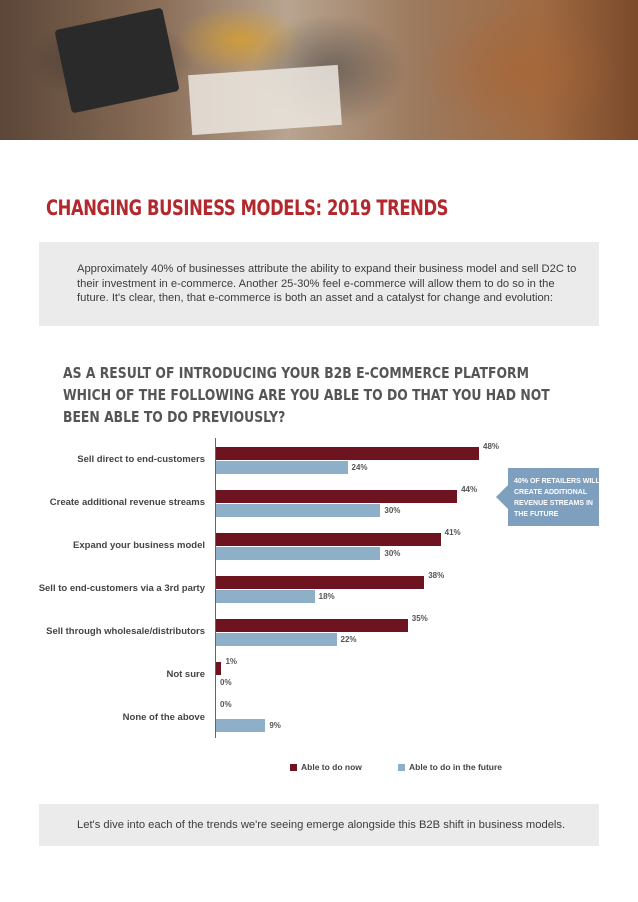 The height and width of the screenshot is (902, 638). What do you see at coordinates (320, 582) in the screenshot?
I see `bar-now-sell-to-end-customers-via-a-3rd-party` at bounding box center [320, 582].